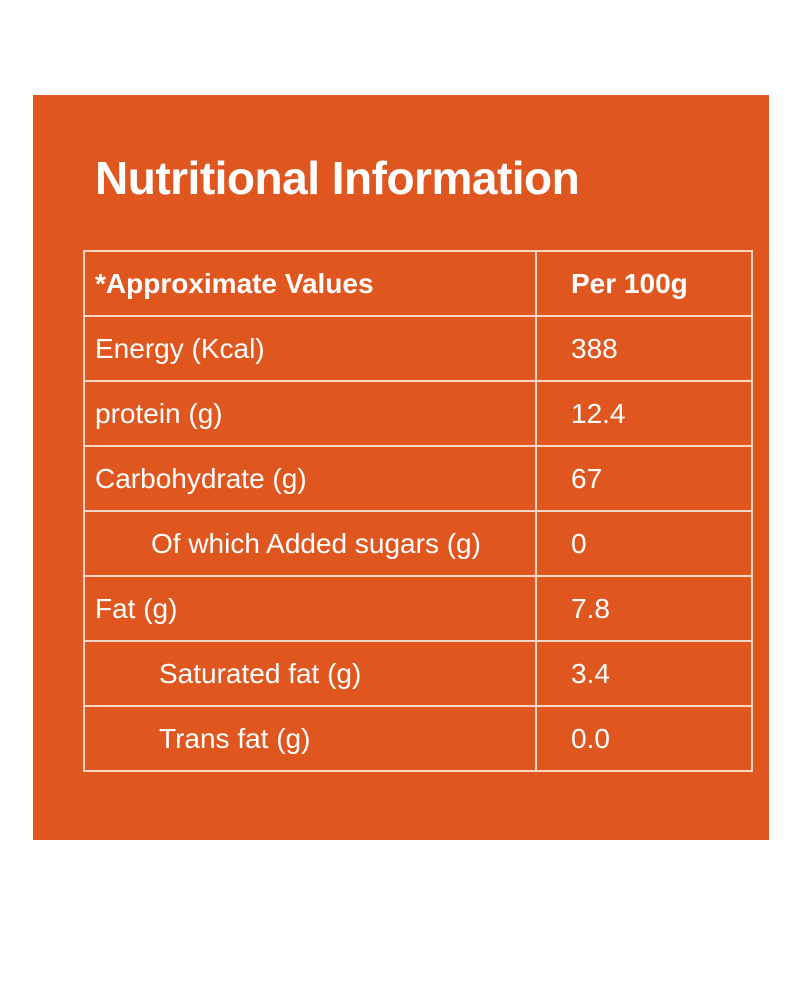  I want to click on table-row: Carbohydrate (g) 67, so click(418, 478).